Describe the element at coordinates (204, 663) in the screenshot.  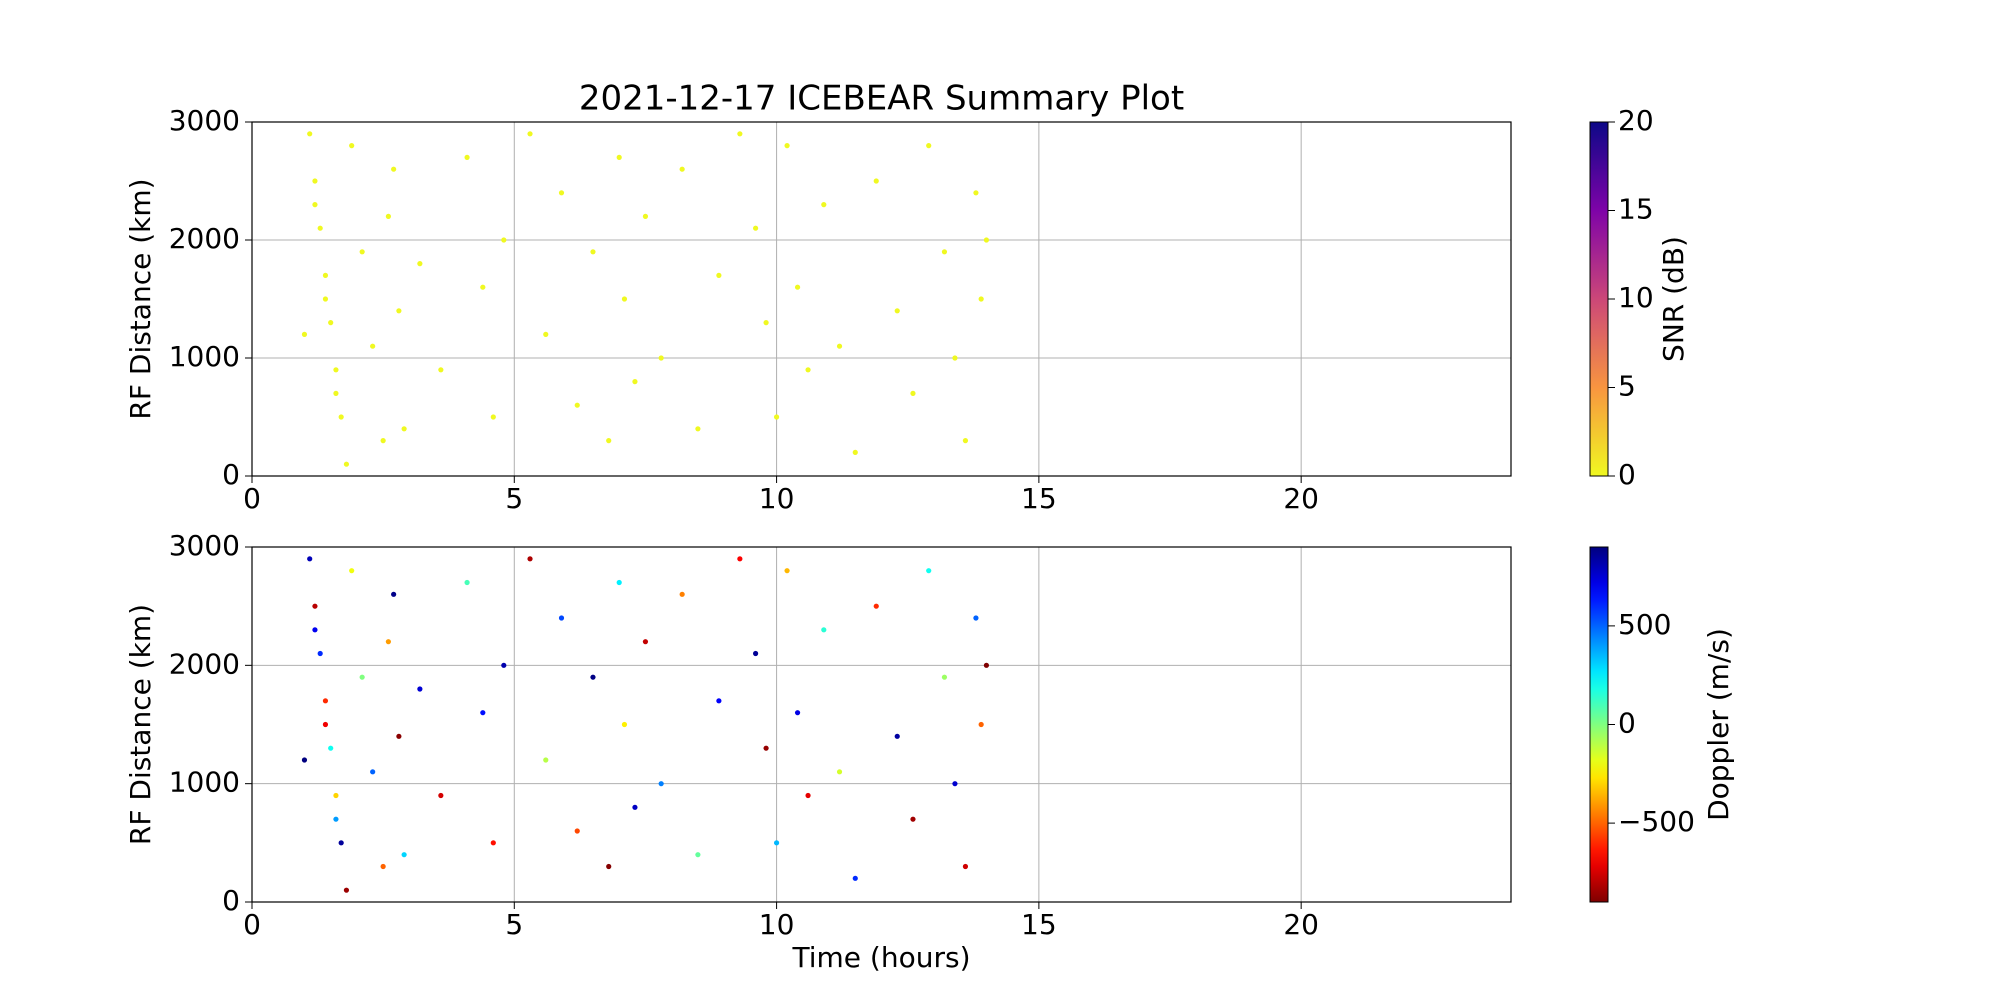
I see `y-tick-label: 2000` at that location.